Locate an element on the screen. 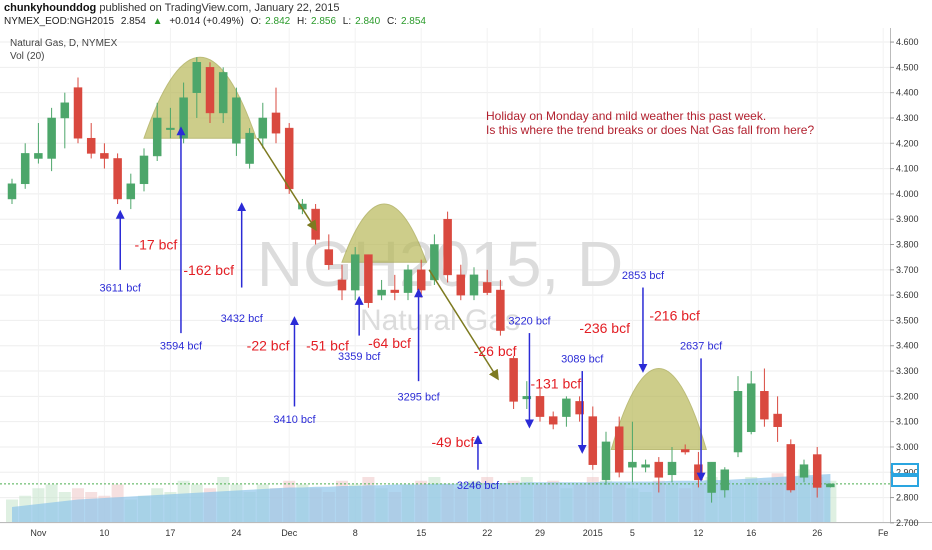 The image size is (932, 550). scale-handle-upper is located at coordinates (905, 469).